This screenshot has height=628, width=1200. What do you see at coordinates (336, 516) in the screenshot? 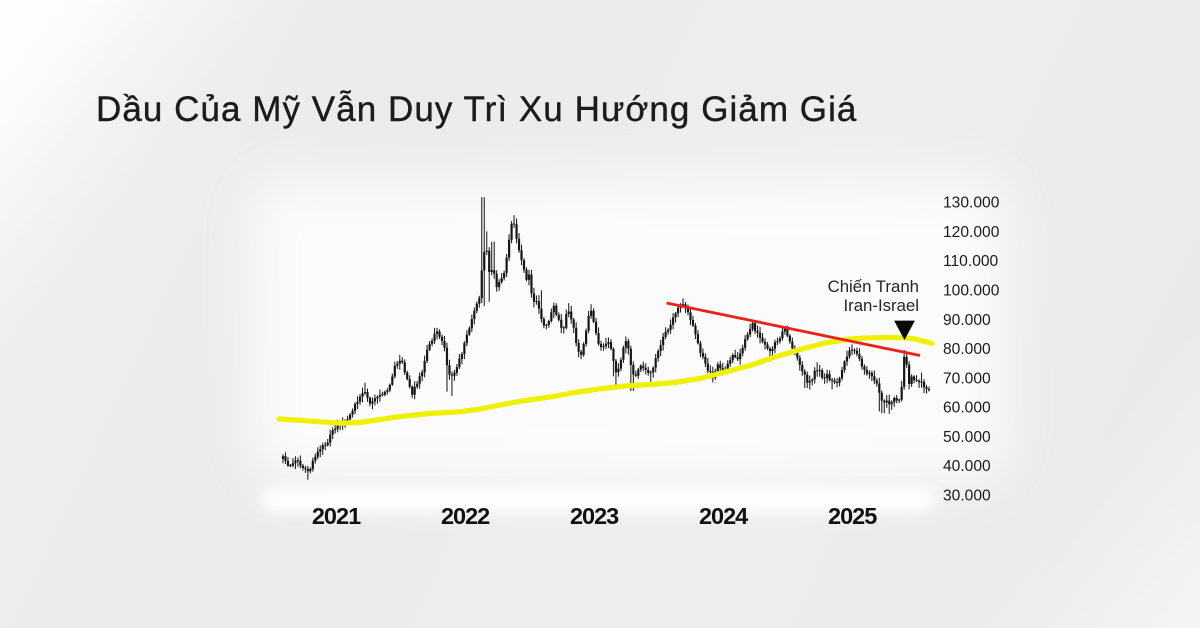
I see `svg-text: 2021` at bounding box center [336, 516].